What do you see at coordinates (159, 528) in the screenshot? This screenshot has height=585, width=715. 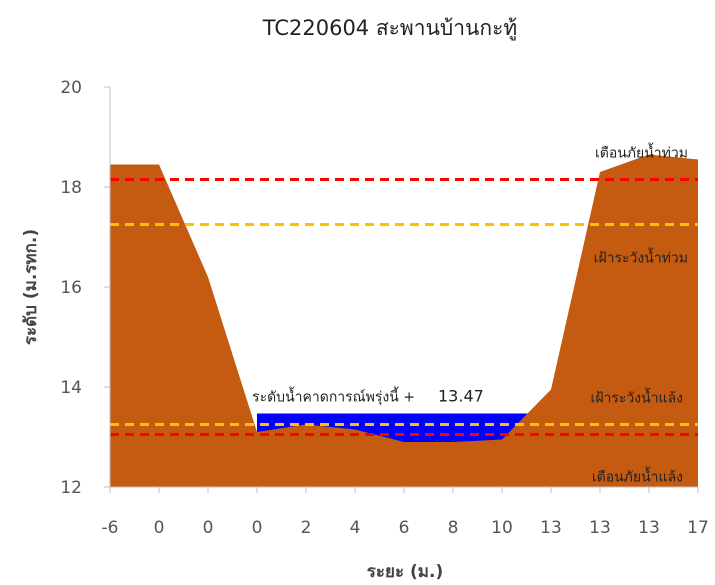 I see `x-tick-label-1: 0` at bounding box center [159, 528].